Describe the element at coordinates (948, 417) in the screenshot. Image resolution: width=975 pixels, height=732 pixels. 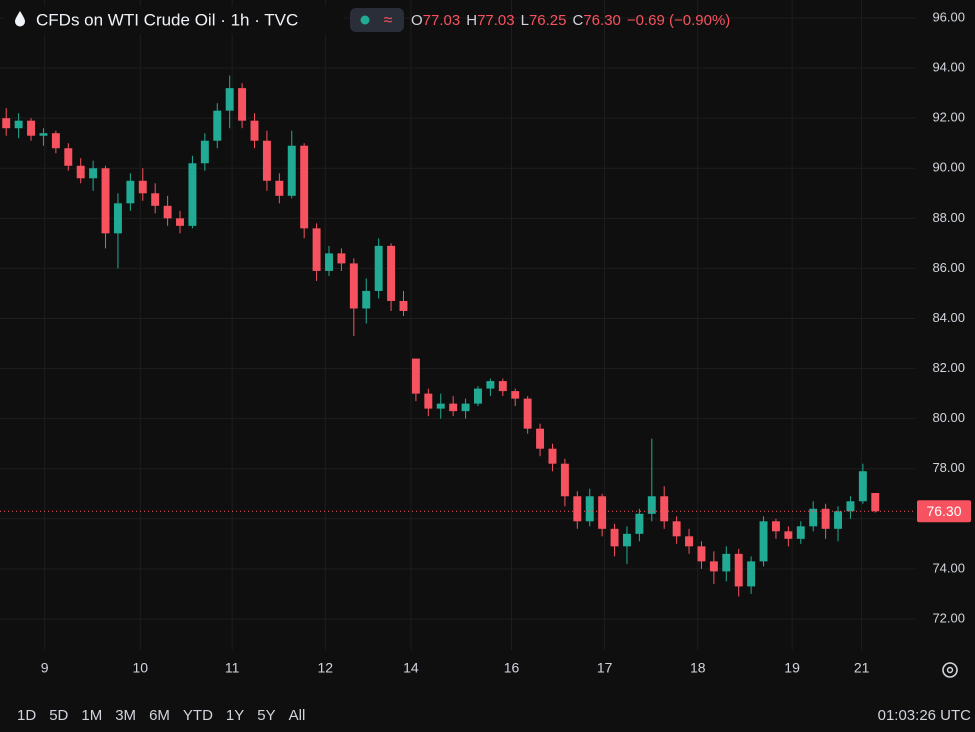
I see `y-tick-label: 80.00` at that location.